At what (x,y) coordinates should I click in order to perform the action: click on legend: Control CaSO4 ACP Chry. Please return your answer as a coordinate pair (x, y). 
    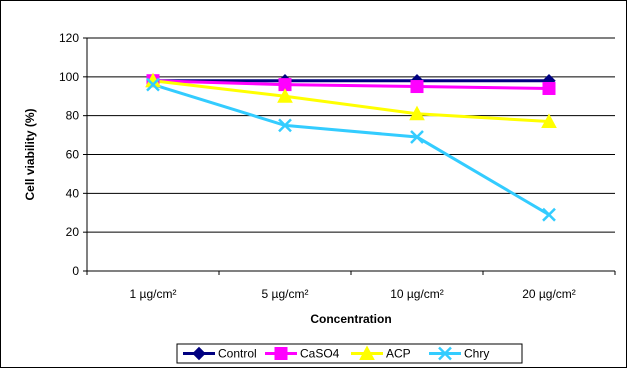
    Looking at the image, I should click on (349, 353).